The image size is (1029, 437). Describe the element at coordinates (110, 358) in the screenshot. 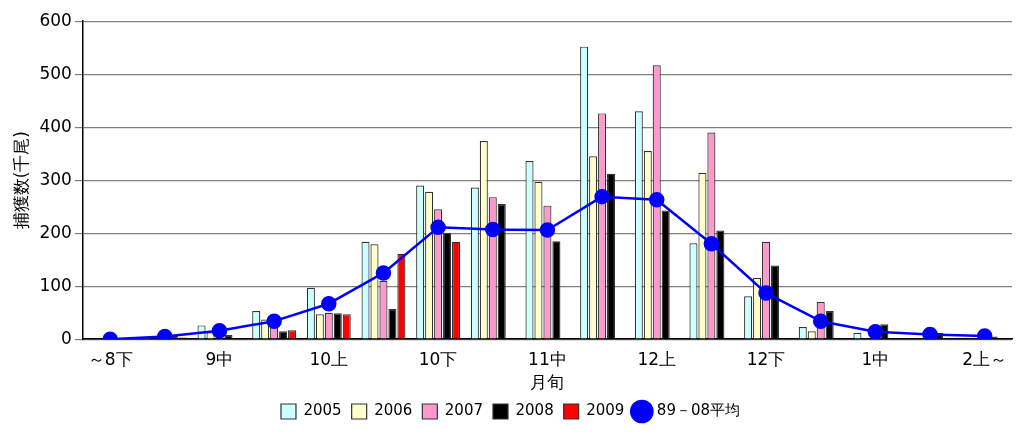

I see `x-tick-label: ～8下` at that location.